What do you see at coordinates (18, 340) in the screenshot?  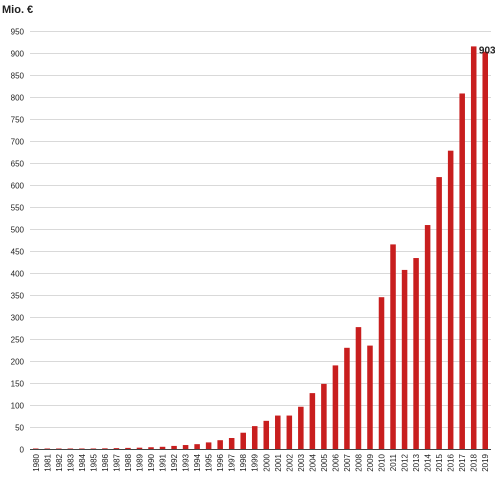 I see `y-tick-label-250: 250` at bounding box center [18, 340].